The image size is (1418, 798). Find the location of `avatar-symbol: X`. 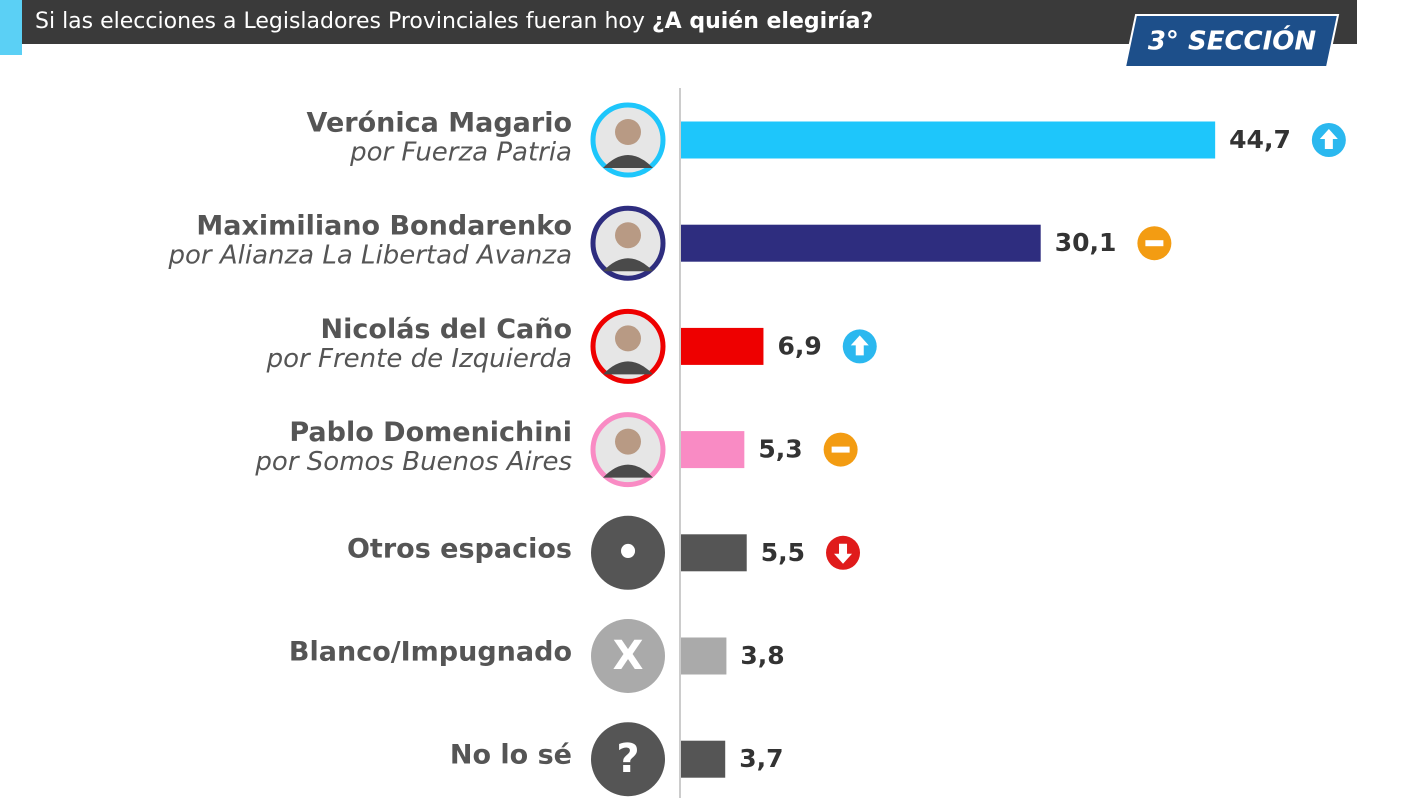

avatar-symbol: X is located at coordinates (628, 656).